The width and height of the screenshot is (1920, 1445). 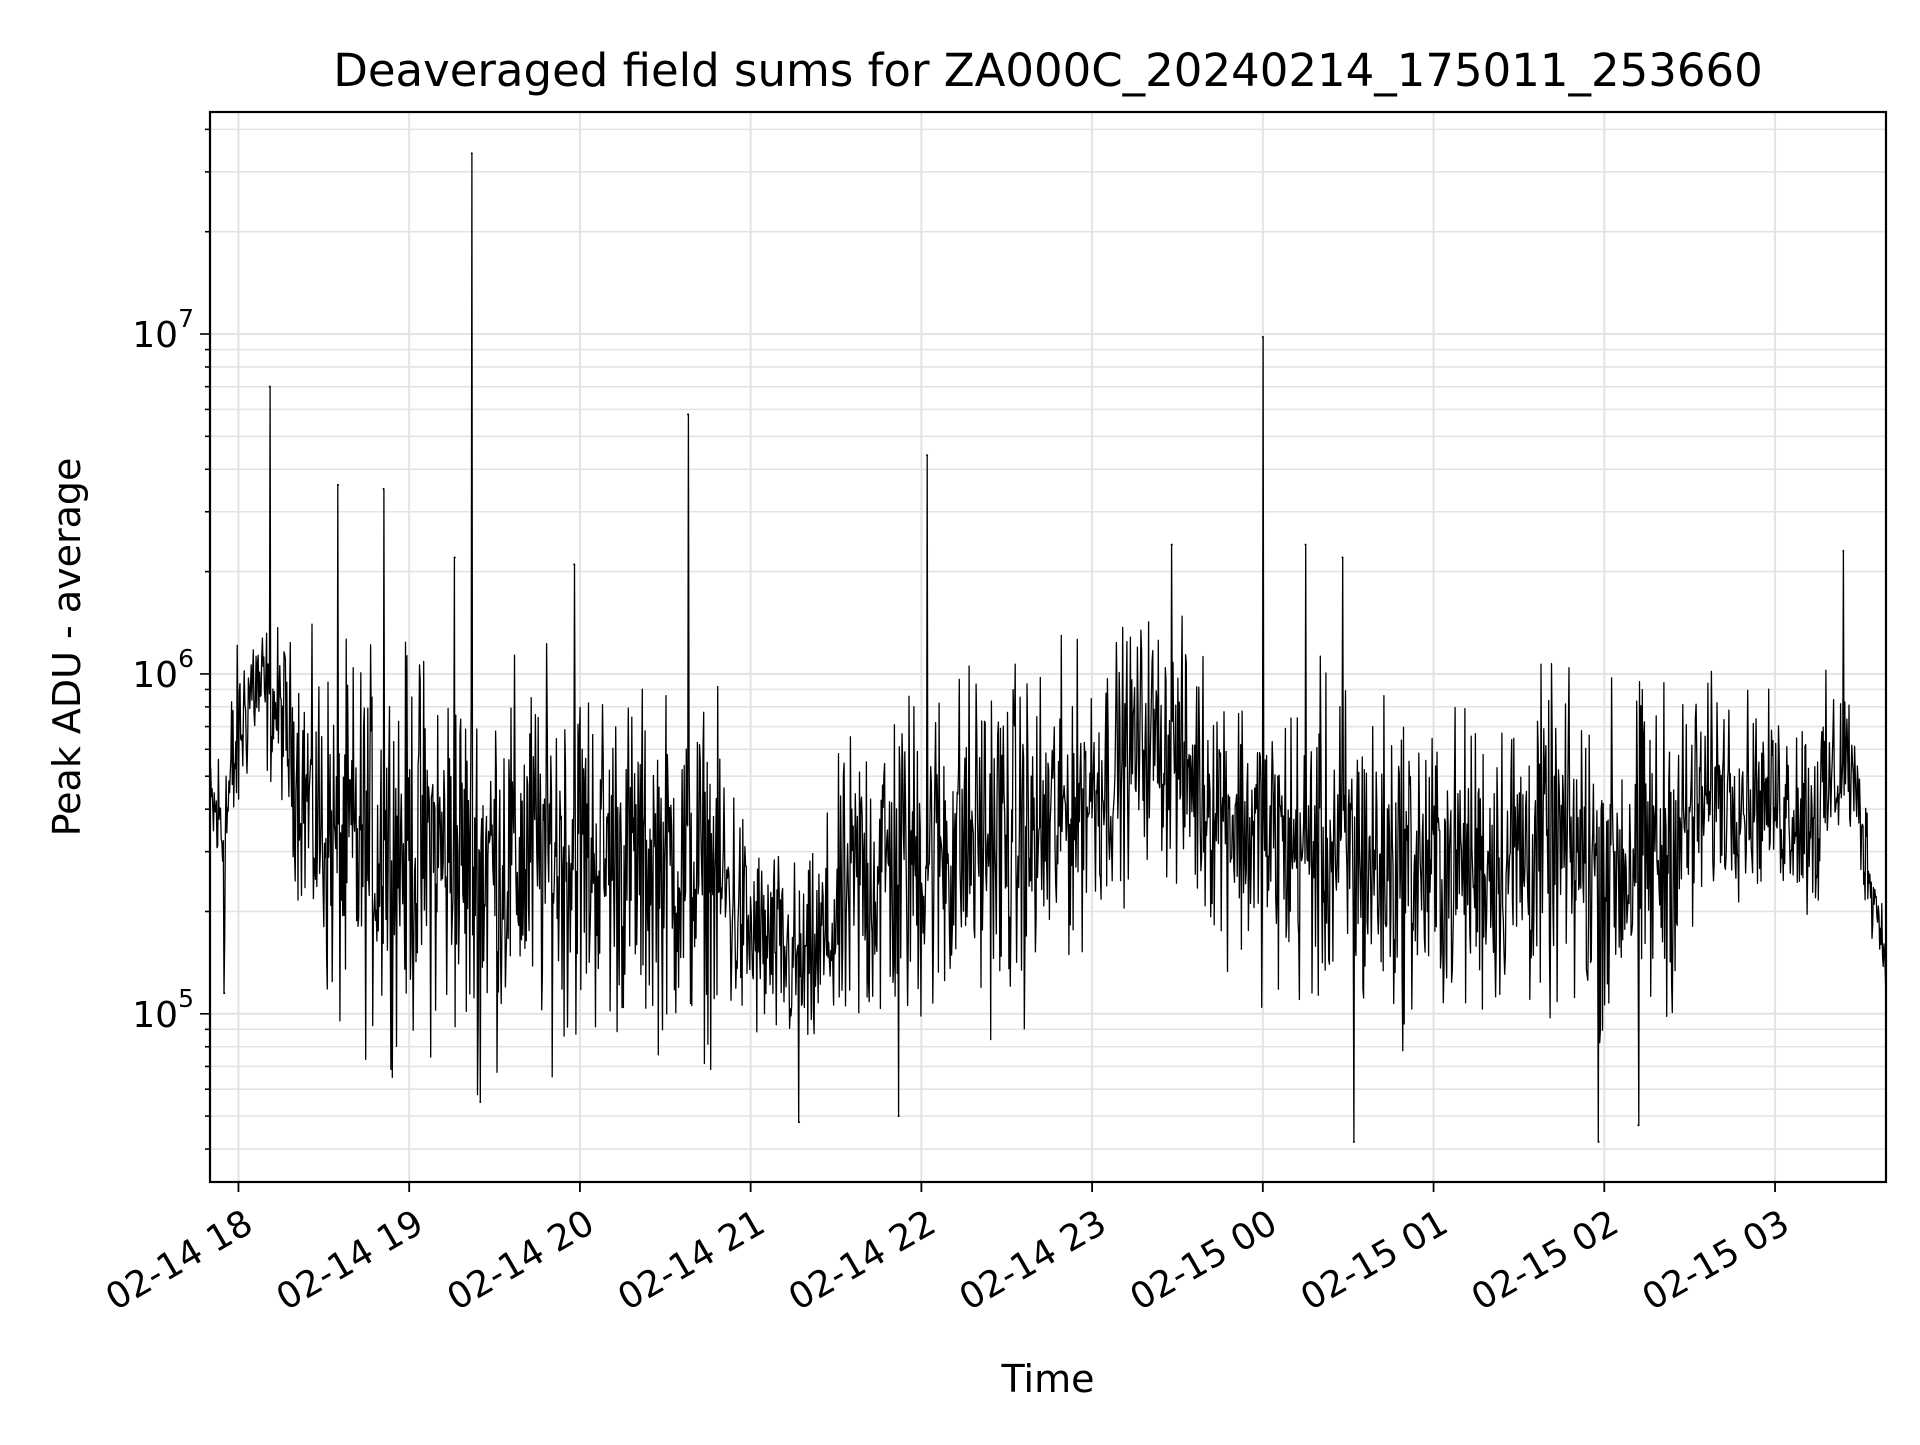 What do you see at coordinates (186, 318) in the screenshot?
I see `y-tick-exponent: 7` at bounding box center [186, 318].